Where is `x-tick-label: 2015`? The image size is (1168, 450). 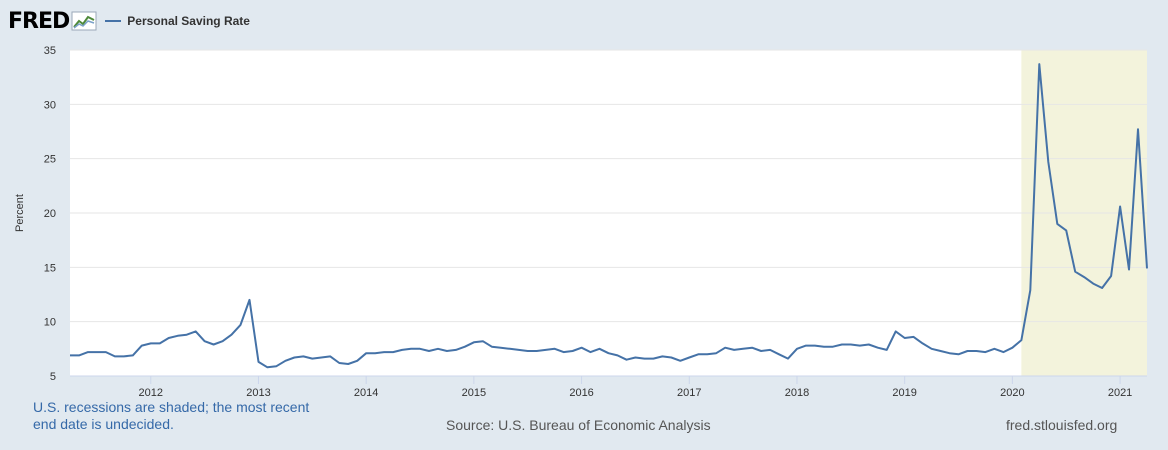 x-tick-label: 2015 is located at coordinates (474, 393).